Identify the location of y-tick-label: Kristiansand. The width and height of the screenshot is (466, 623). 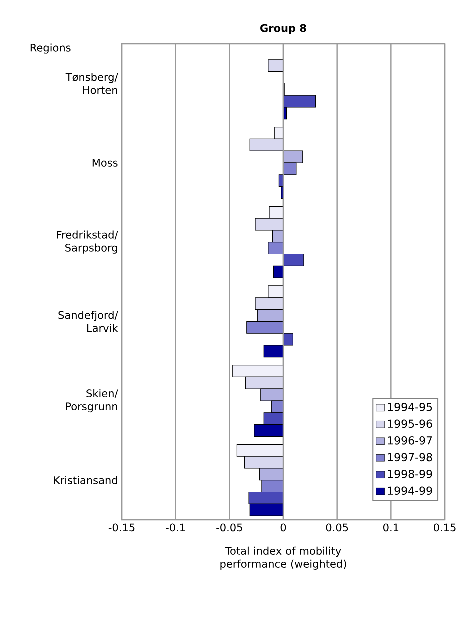
(86, 480).